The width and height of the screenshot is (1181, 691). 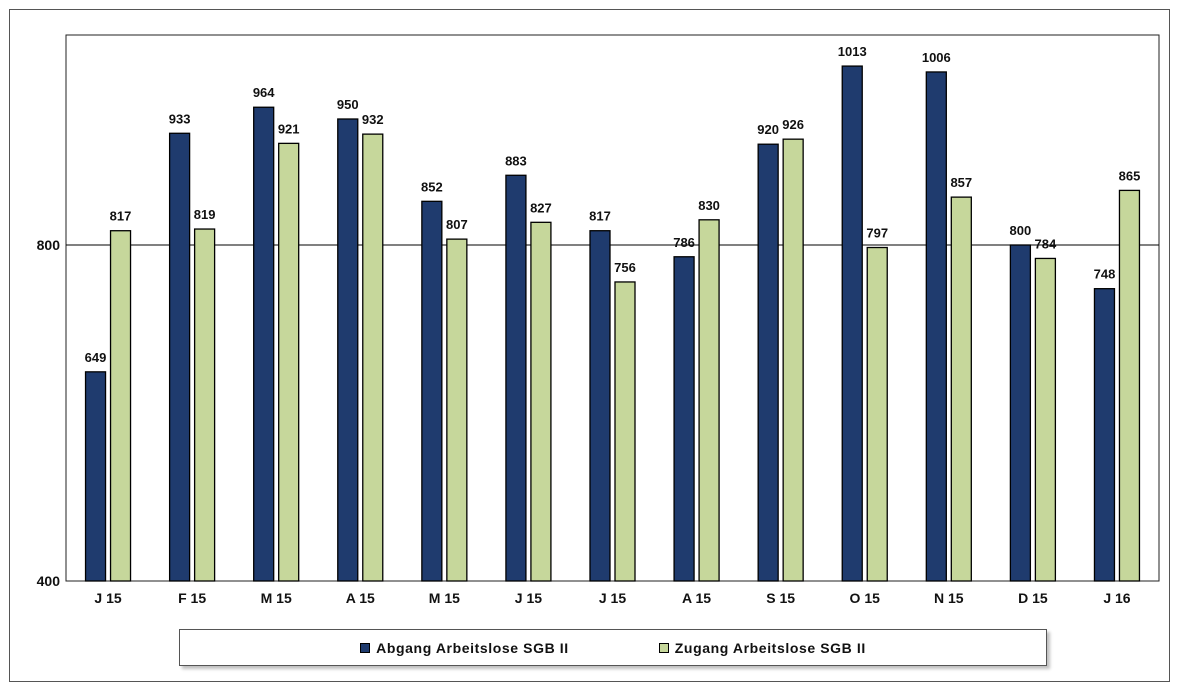 What do you see at coordinates (780, 598) in the screenshot?
I see `x-tick-label: S 15` at bounding box center [780, 598].